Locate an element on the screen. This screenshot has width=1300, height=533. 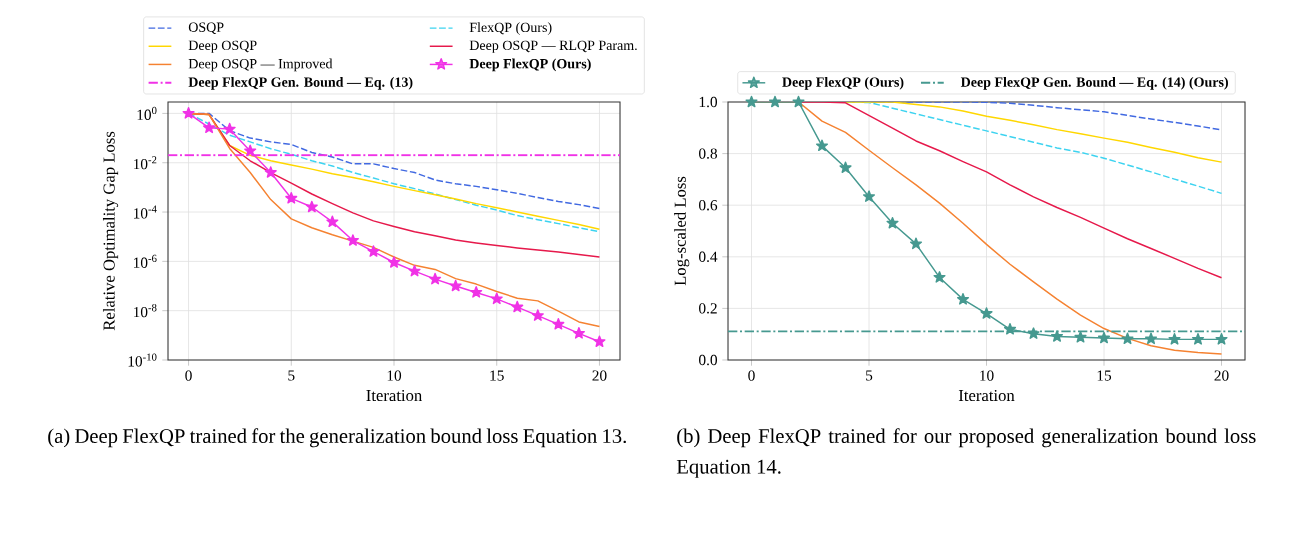
y-tick-label: 10$^{-4}$ is located at coordinates (145, 212).